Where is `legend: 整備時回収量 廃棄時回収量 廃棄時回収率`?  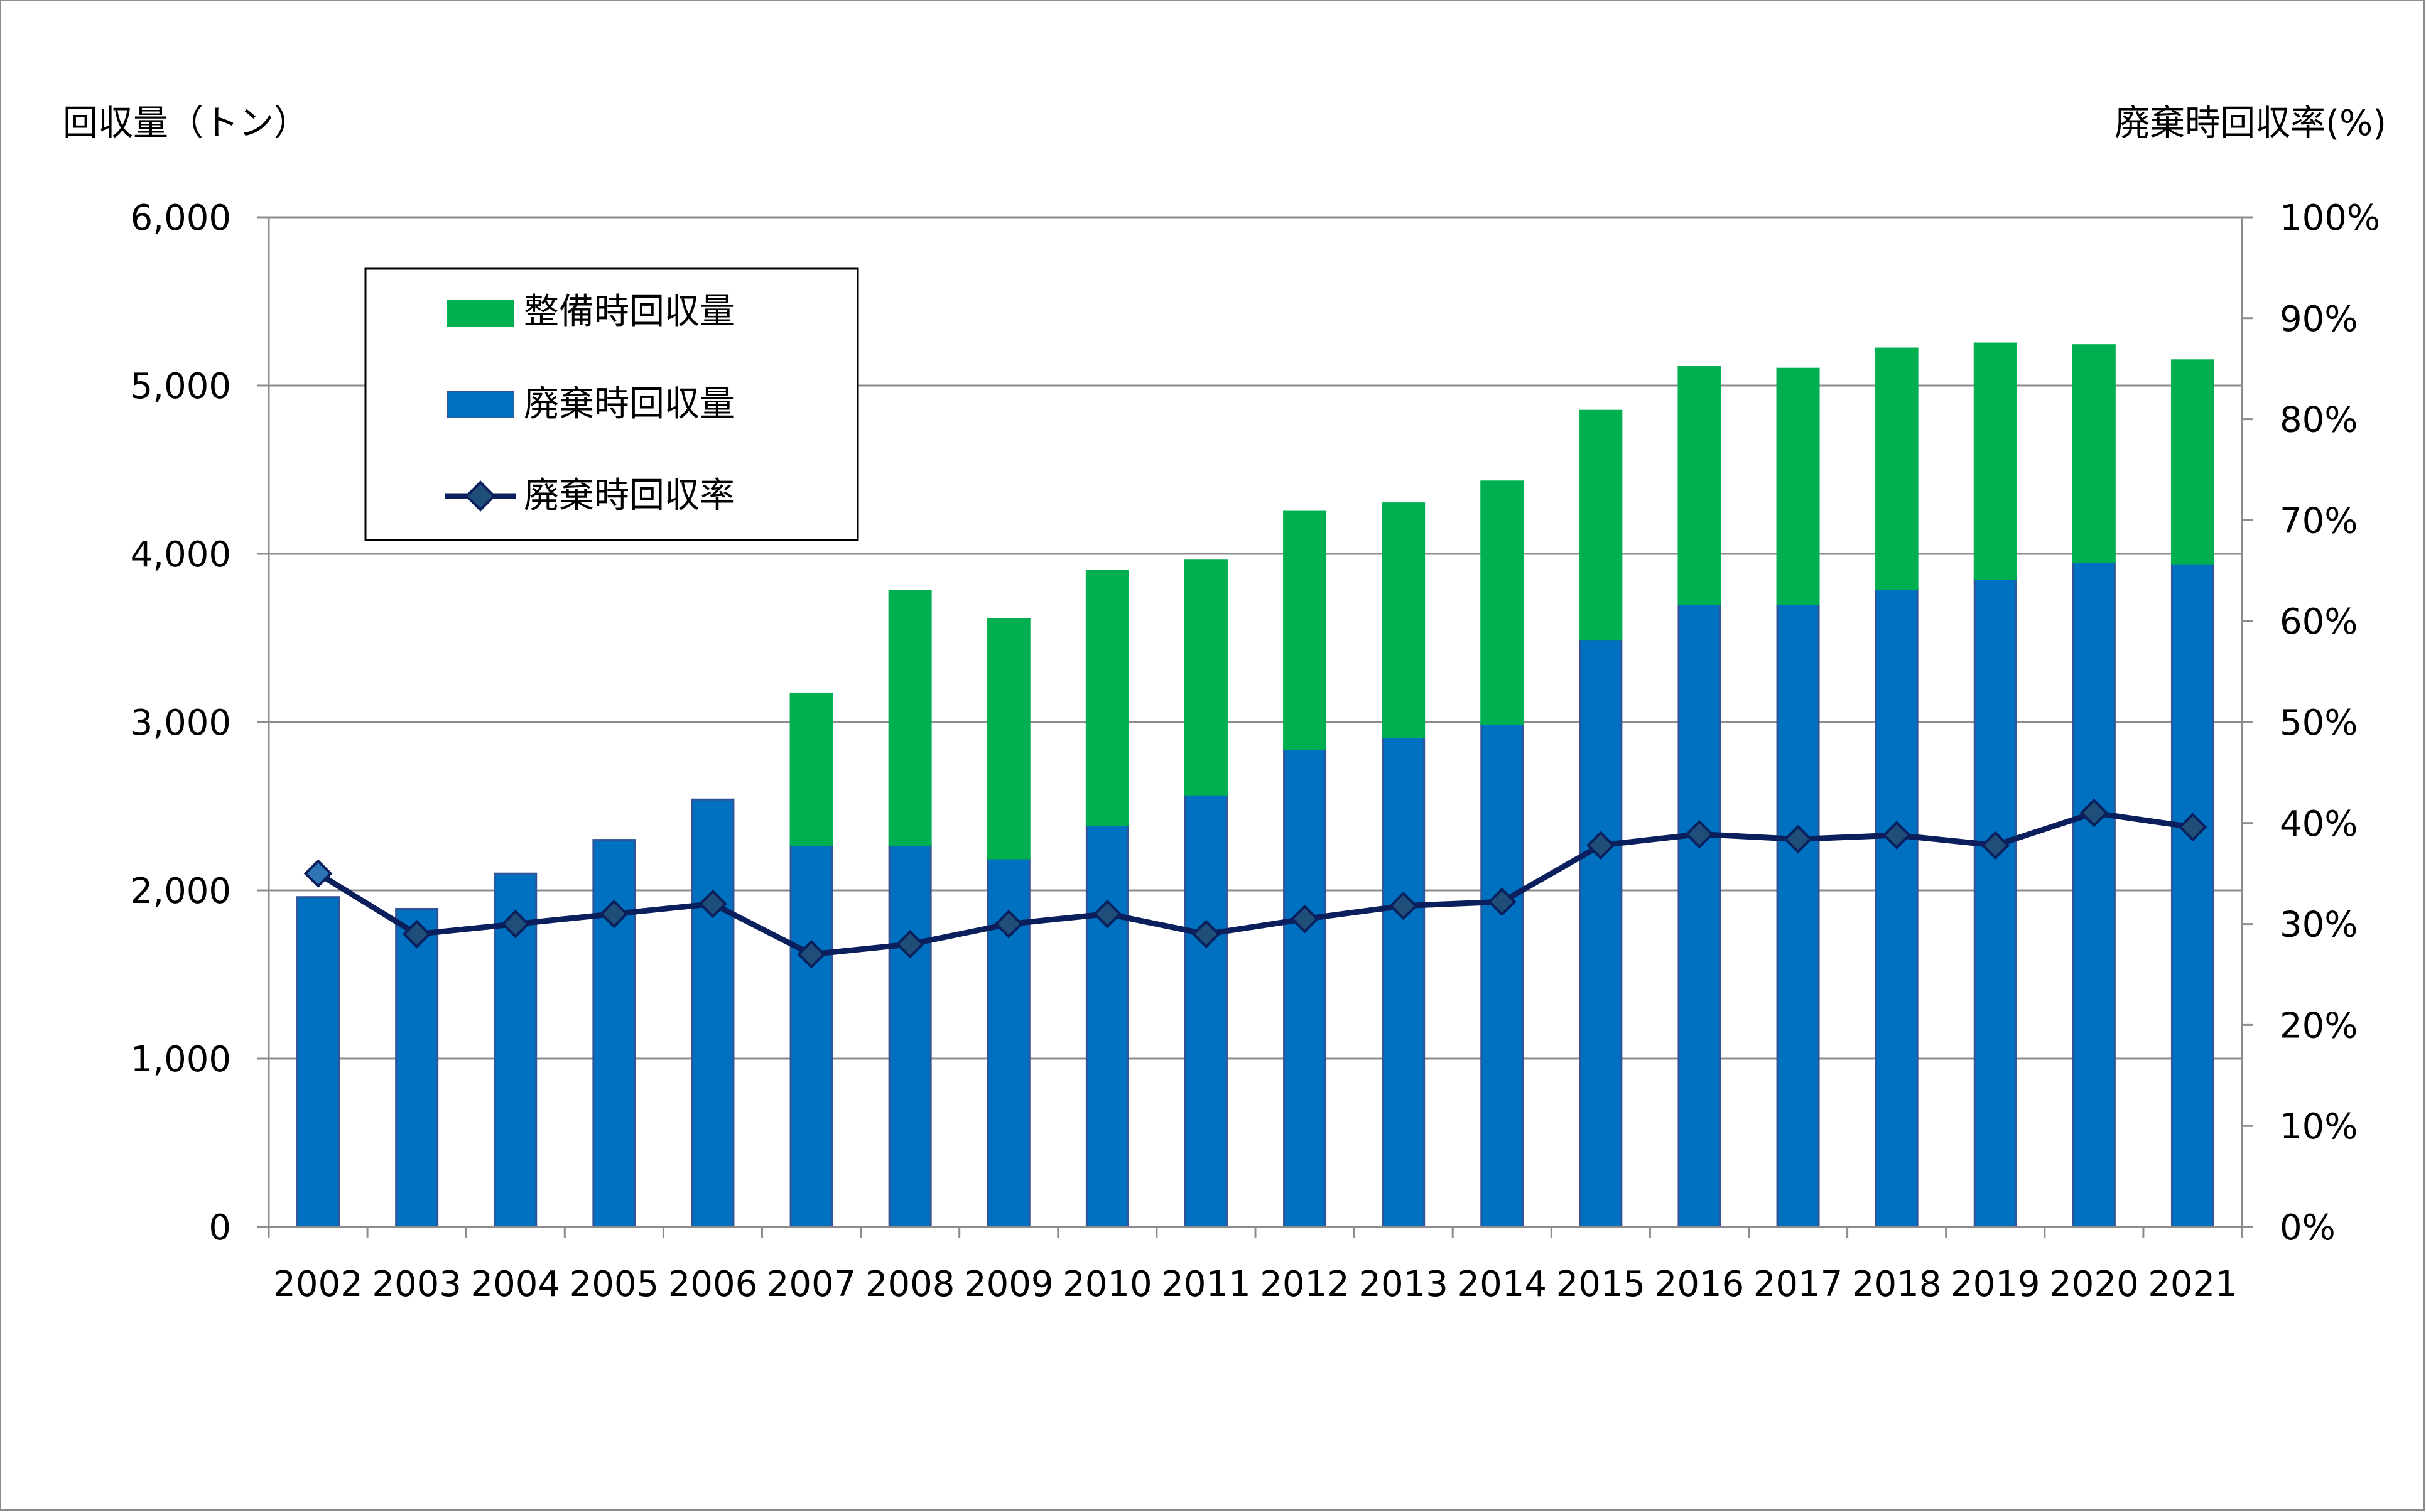
legend: 整備時回収量 廃棄時回収量 廃棄時回収率 is located at coordinates (611, 404).